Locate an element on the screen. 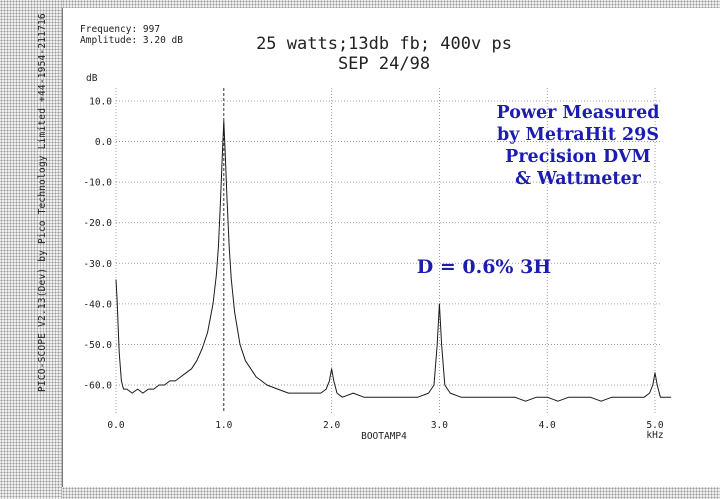 This screenshot has width=720, height=499. x-tick-label: 1.0 is located at coordinates (223, 425).